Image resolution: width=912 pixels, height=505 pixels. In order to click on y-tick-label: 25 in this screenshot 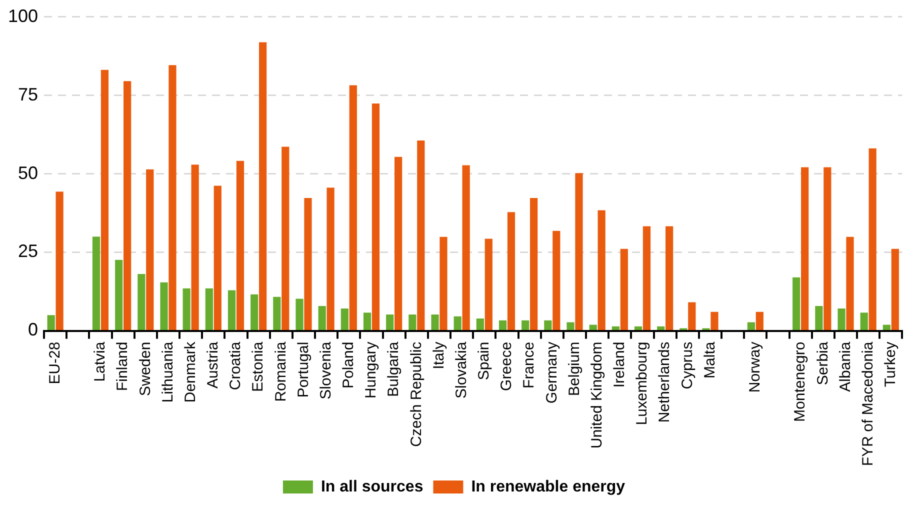, I will do `click(28, 251)`.